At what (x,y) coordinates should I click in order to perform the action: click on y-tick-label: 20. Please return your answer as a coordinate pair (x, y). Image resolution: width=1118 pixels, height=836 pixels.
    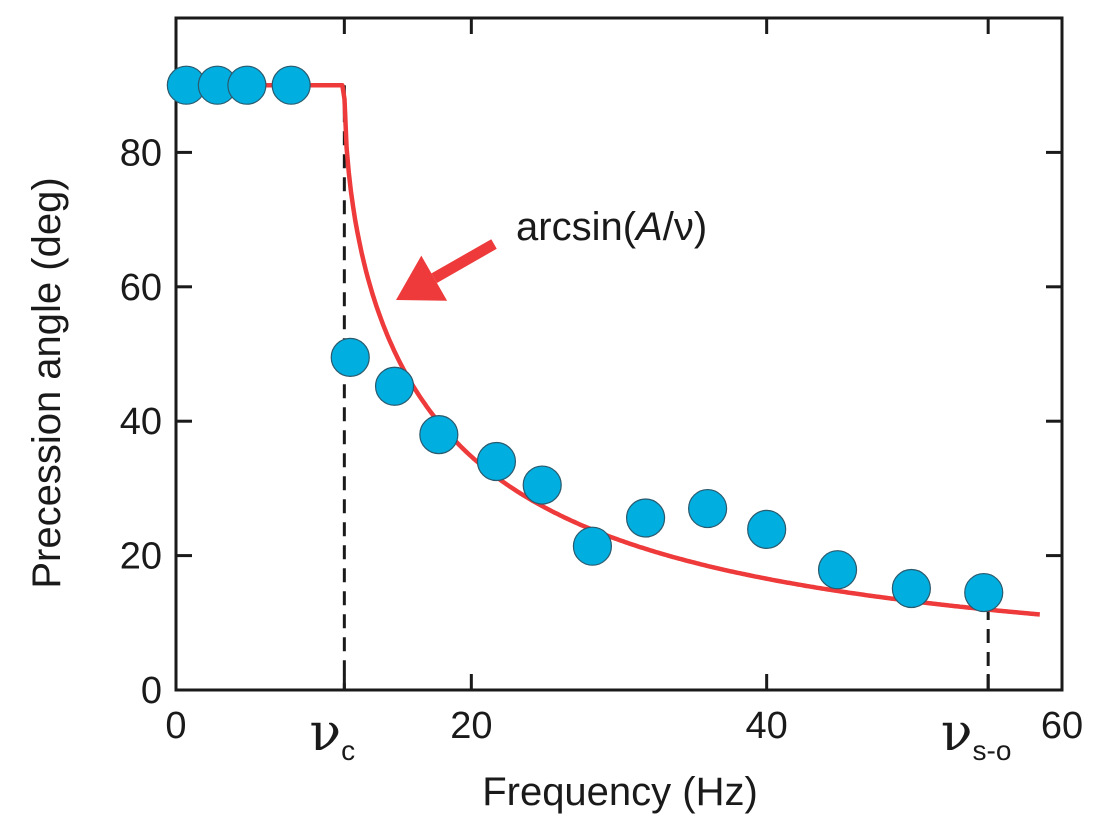
    Looking at the image, I should click on (141, 557).